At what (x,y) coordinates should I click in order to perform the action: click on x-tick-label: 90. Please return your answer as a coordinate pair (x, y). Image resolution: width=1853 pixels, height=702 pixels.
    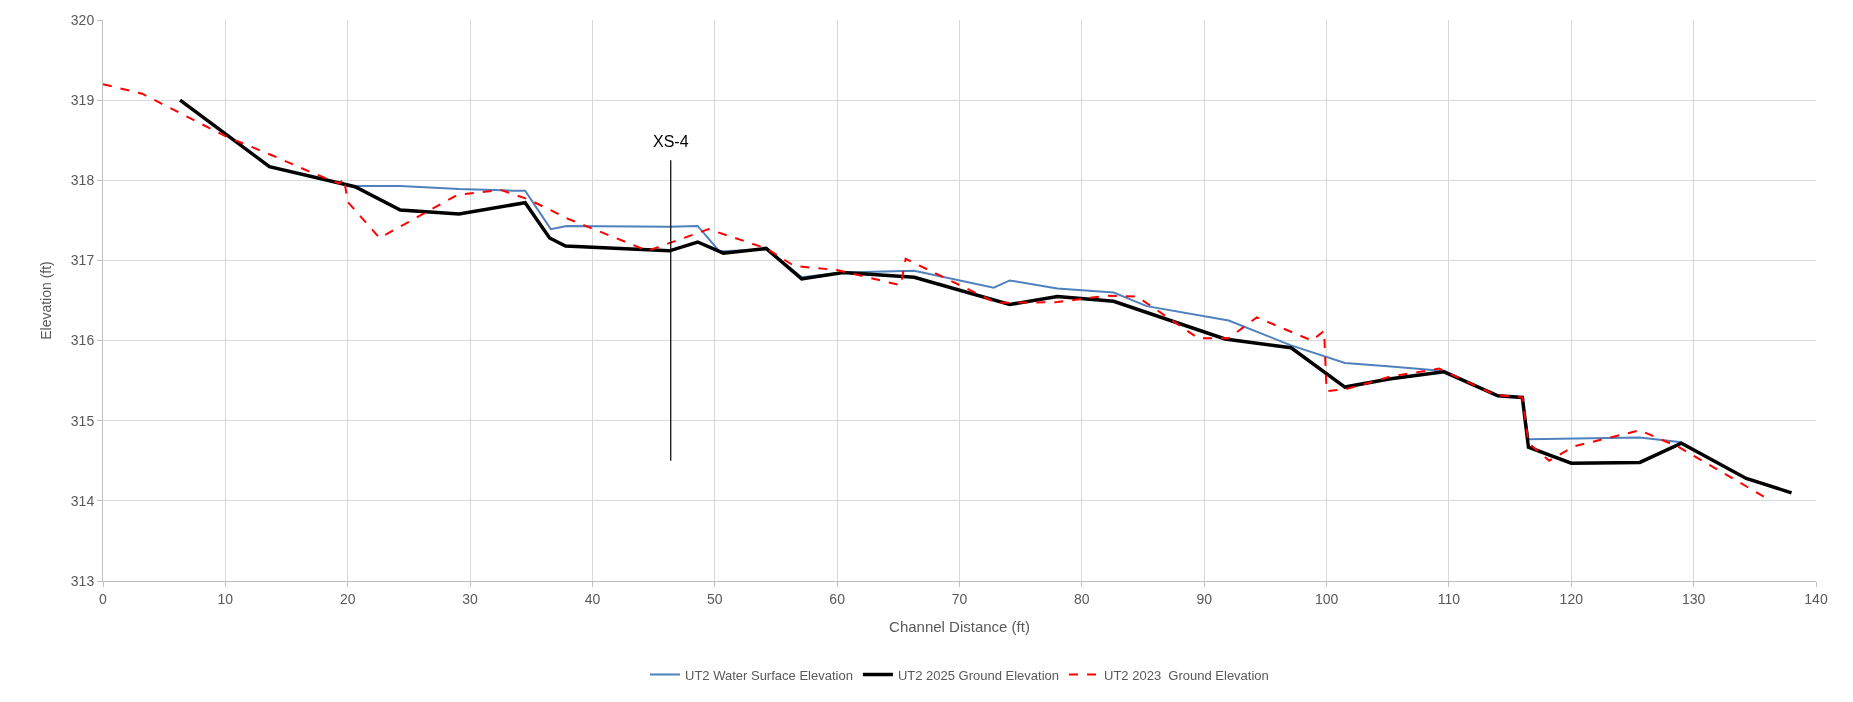
    Looking at the image, I should click on (1204, 598).